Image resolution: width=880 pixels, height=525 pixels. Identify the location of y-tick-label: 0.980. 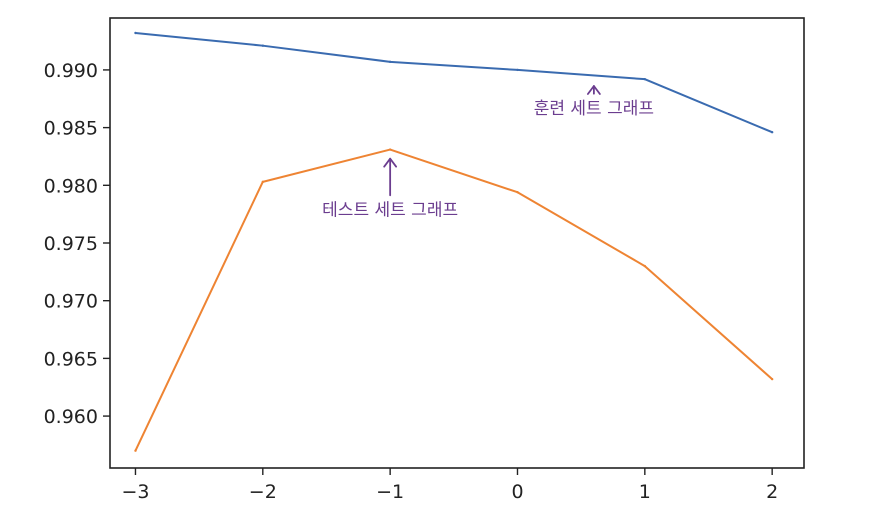
(71, 186).